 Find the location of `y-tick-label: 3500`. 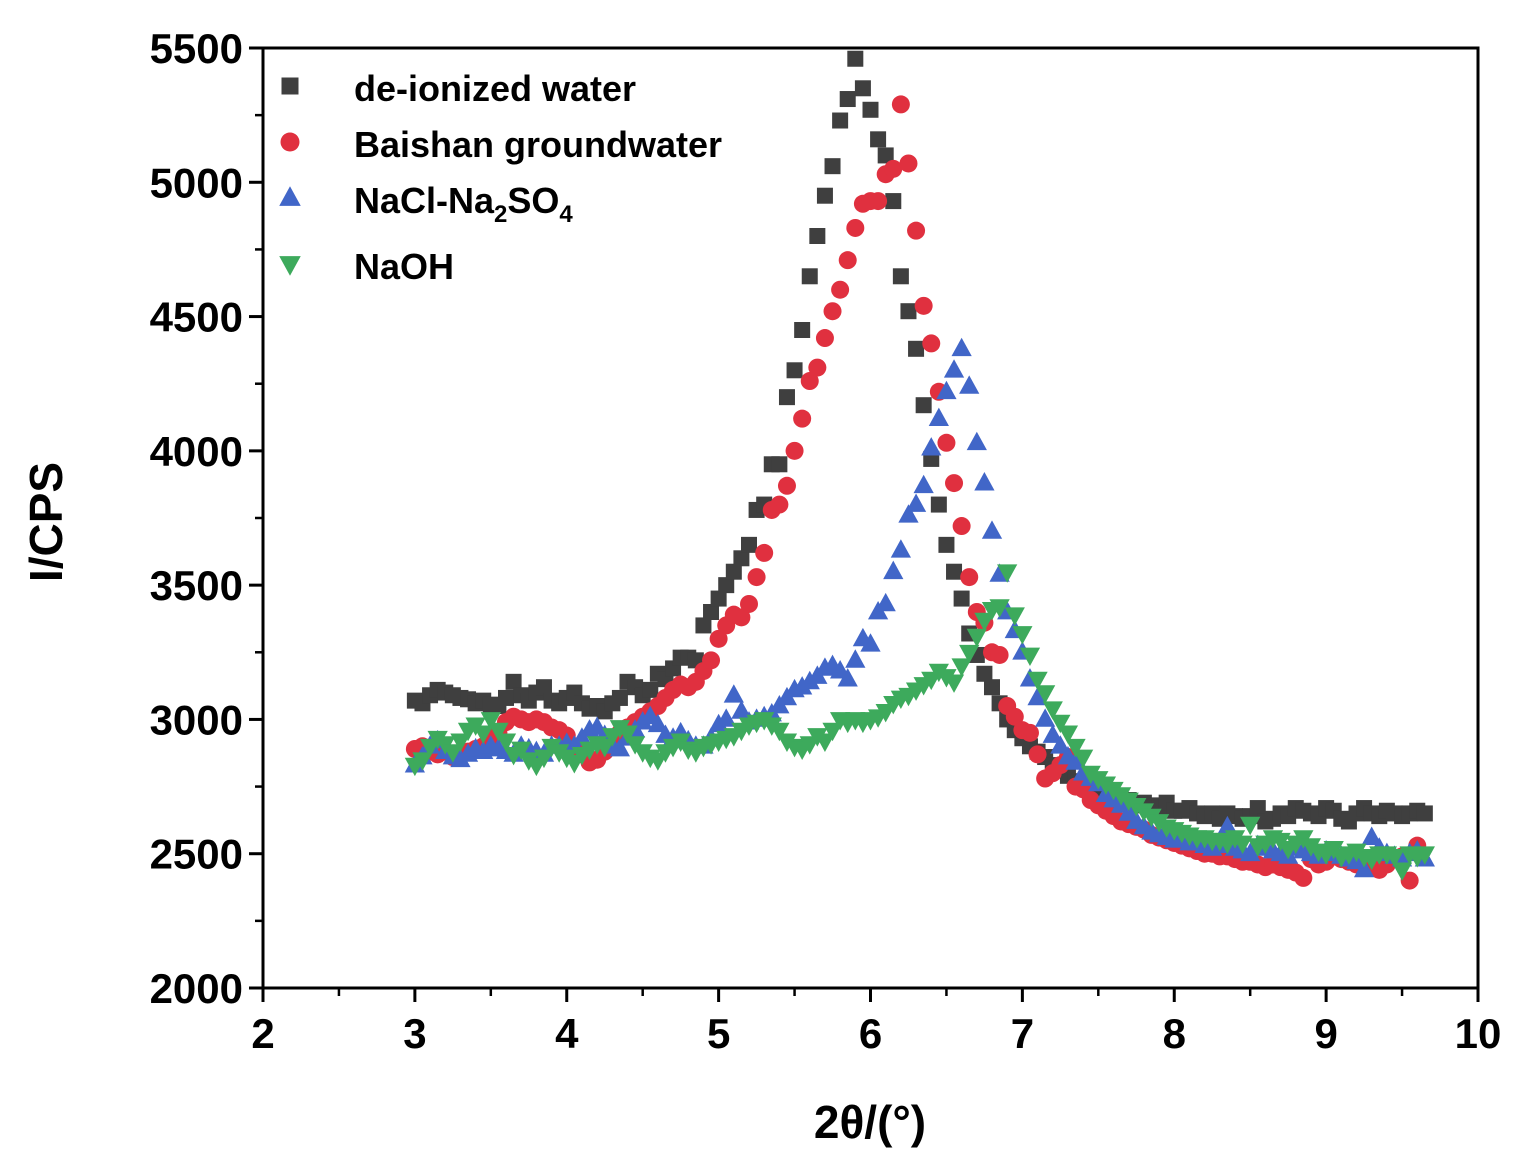

y-tick-label: 3500 is located at coordinates (196, 585).